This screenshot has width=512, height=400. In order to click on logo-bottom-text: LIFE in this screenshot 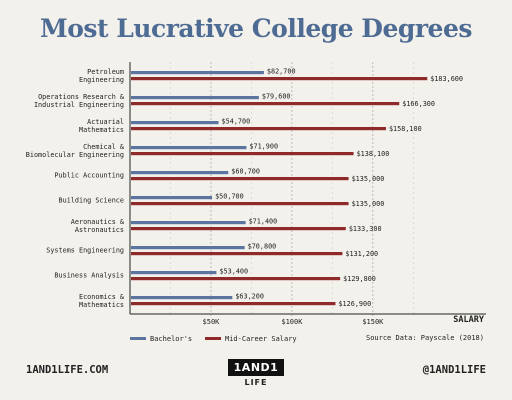, I will do `click(256, 382)`.